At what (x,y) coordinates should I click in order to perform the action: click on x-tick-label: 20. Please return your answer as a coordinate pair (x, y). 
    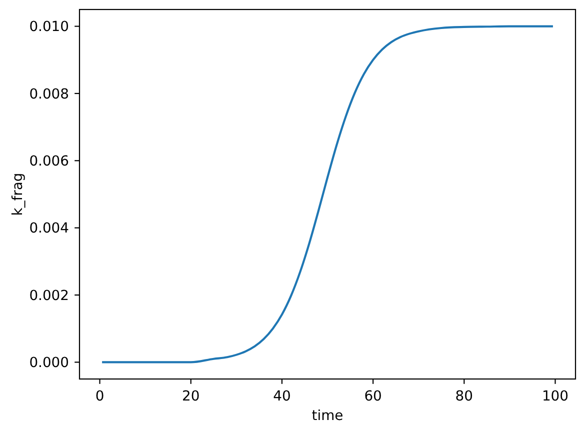
    Looking at the image, I should click on (191, 396).